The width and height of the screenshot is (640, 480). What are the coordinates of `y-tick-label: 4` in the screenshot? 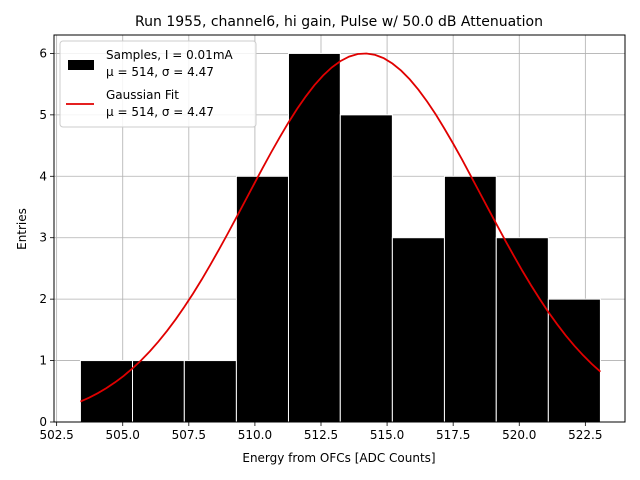 It's located at (43, 176).